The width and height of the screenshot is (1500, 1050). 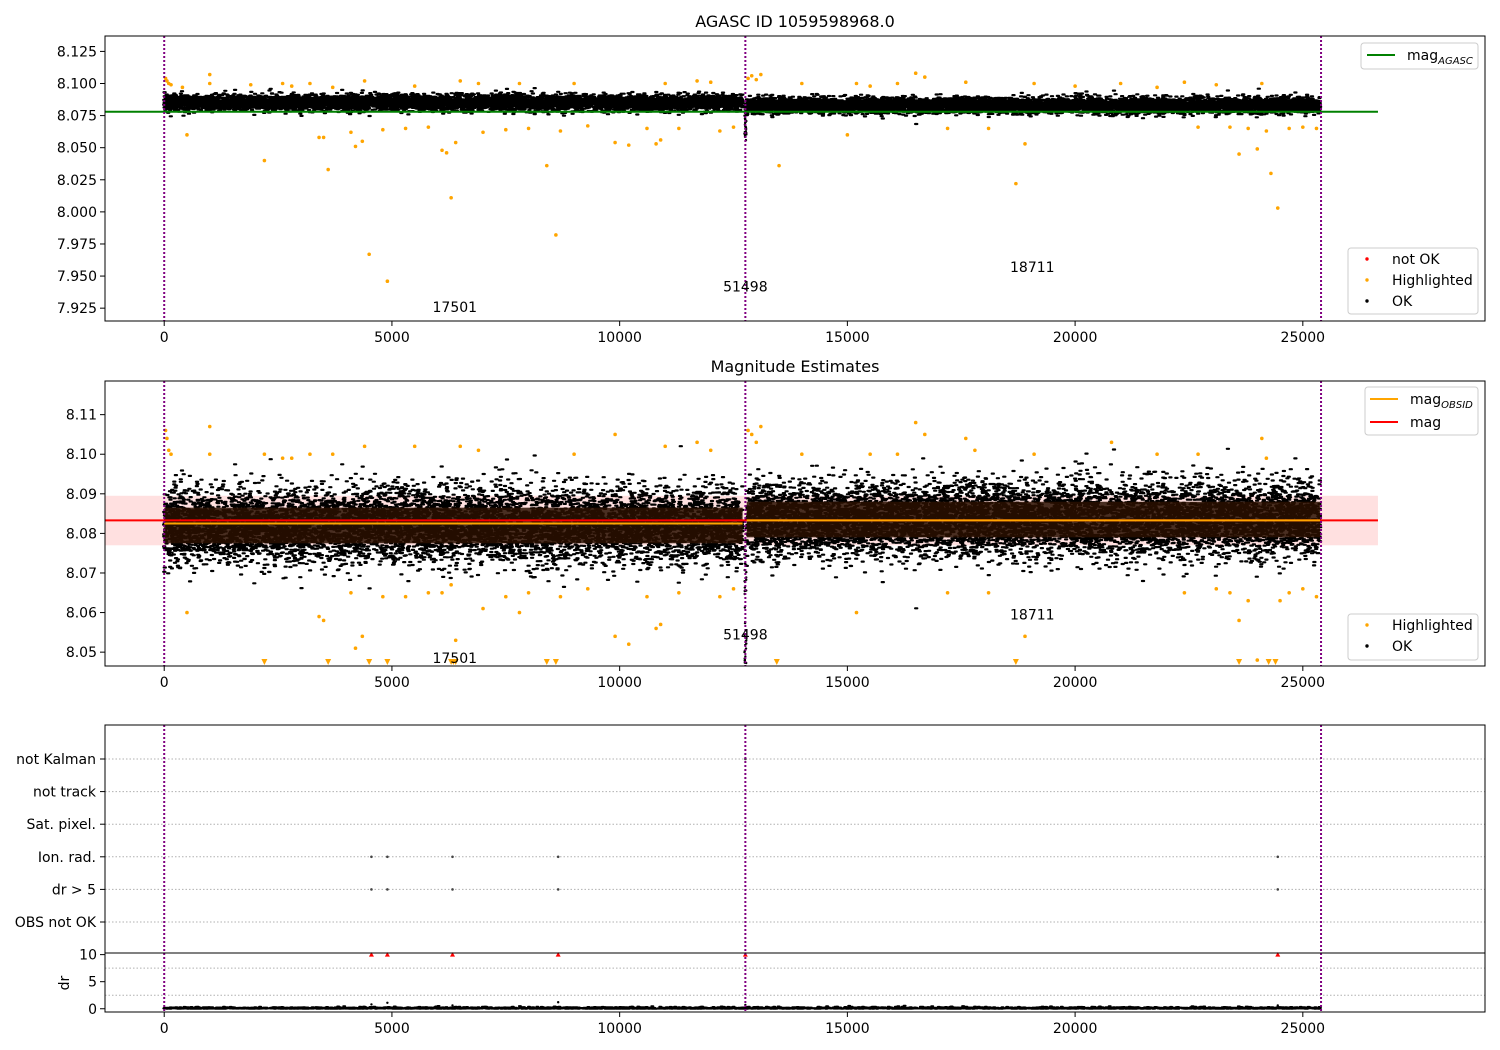 What do you see at coordinates (77, 52) in the screenshot?
I see `y-tick-label: 8.125` at bounding box center [77, 52].